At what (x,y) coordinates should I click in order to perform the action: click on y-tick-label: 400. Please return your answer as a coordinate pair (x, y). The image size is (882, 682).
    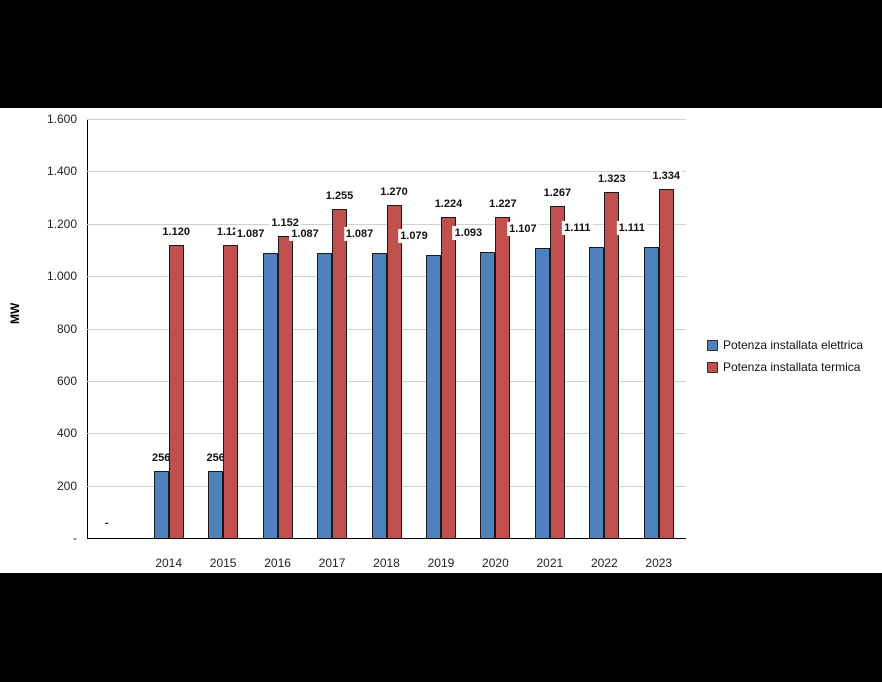
    Looking at the image, I should click on (66, 433).